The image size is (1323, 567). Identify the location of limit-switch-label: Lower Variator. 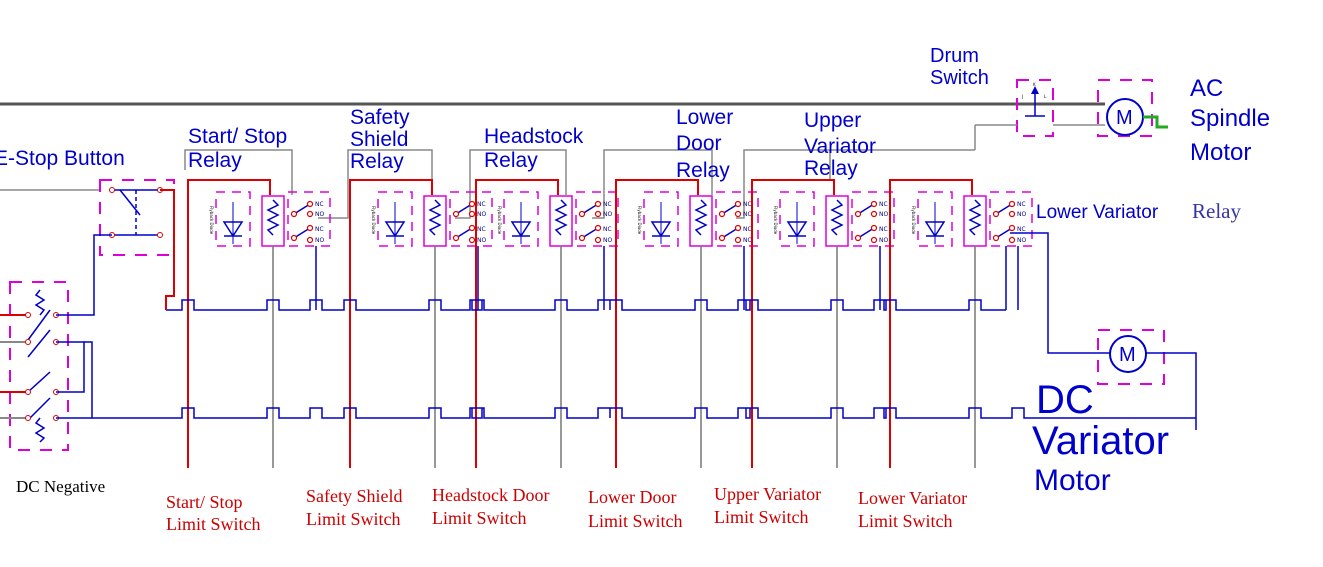
(912, 498).